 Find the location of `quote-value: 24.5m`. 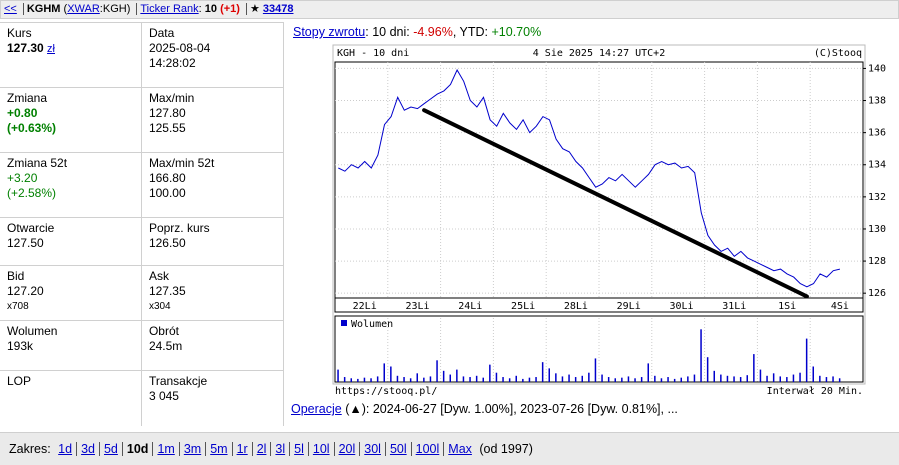

quote-value: 24.5m is located at coordinates (165, 346).